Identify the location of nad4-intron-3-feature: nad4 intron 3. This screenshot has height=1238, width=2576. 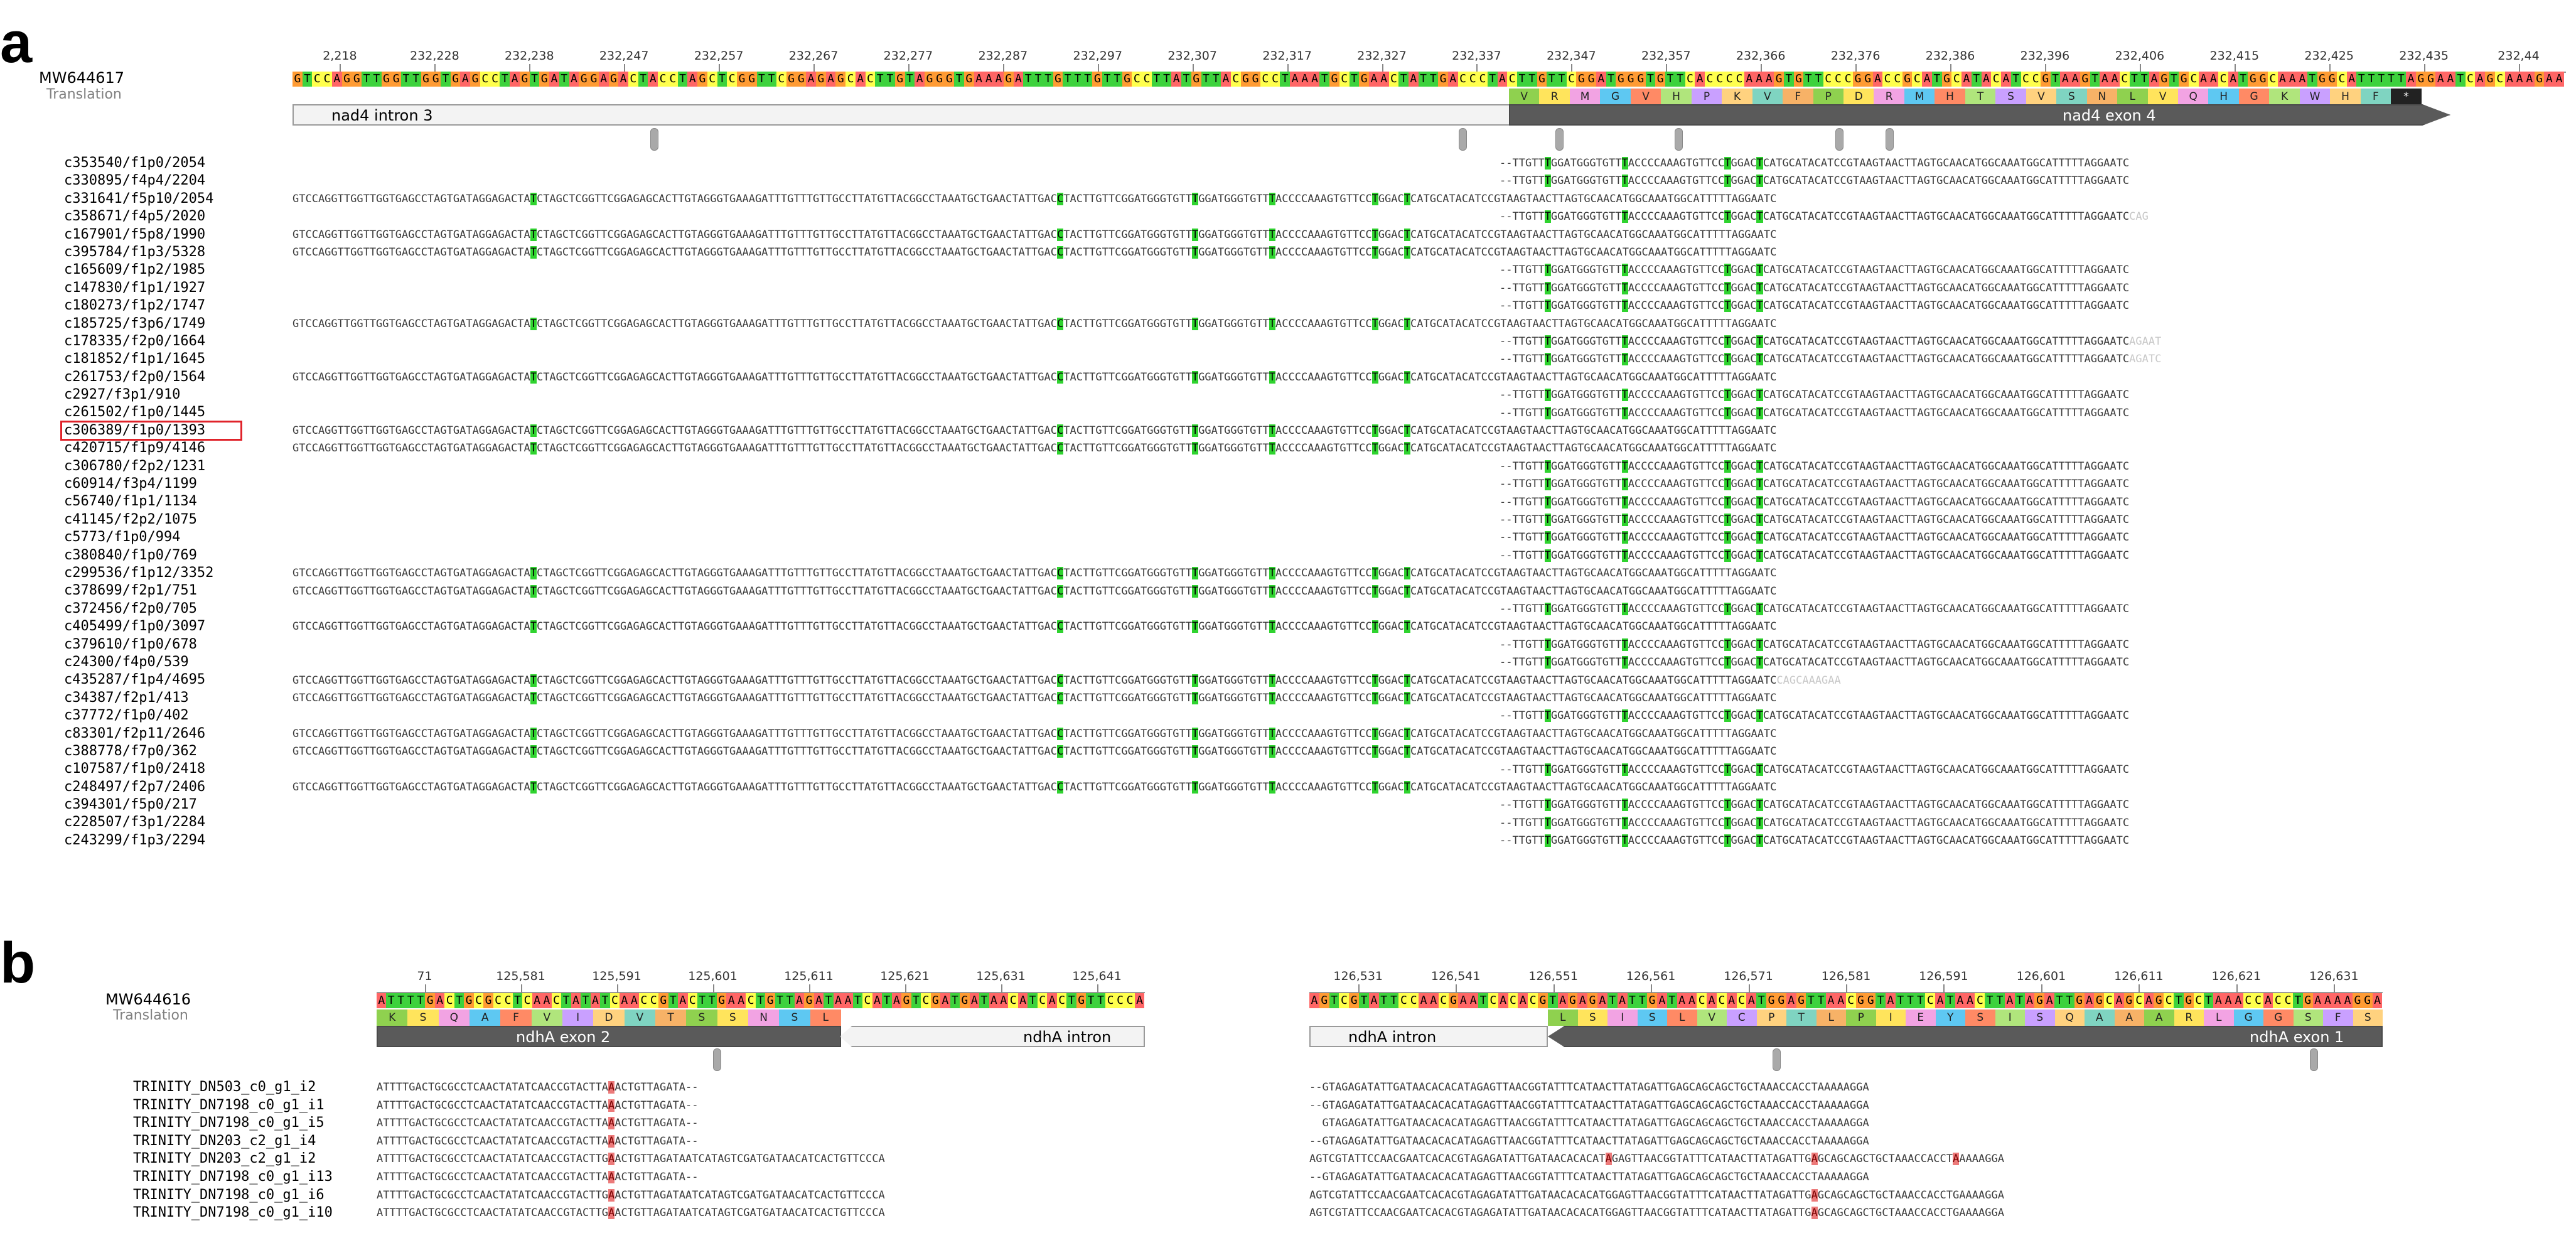
(904, 115).